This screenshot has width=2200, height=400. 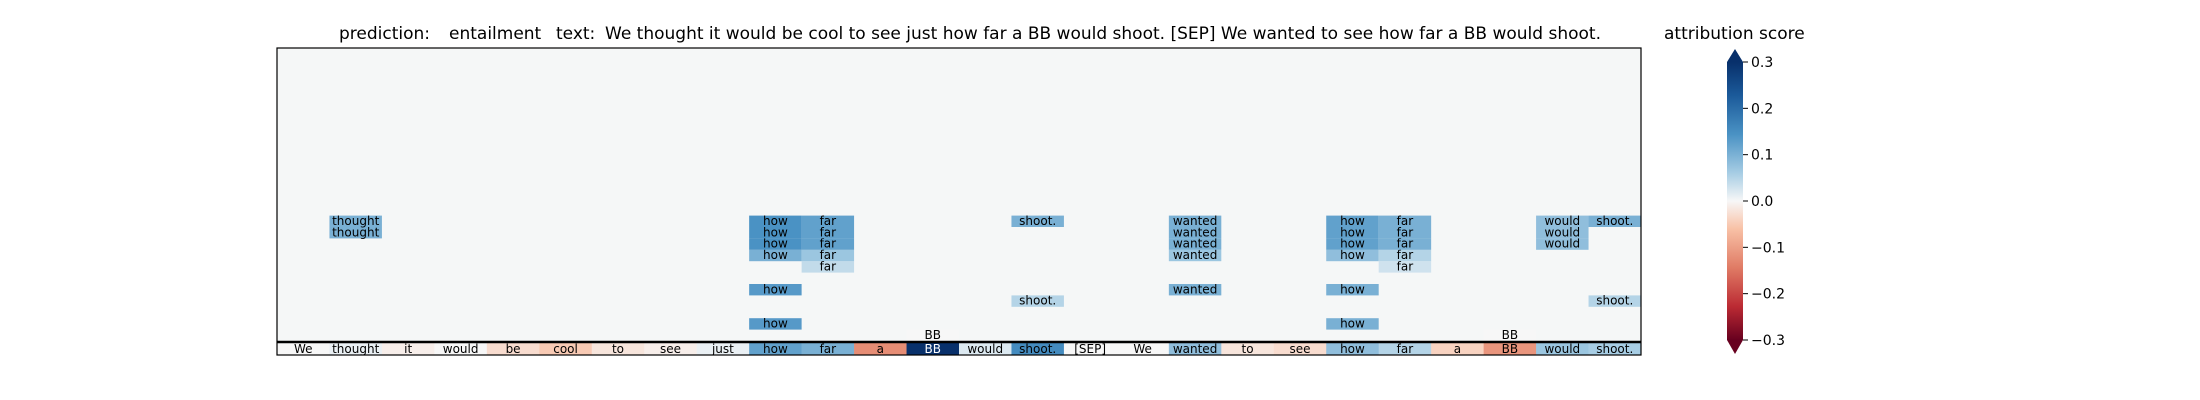 I want to click on token-label: thought, so click(x=355, y=349).